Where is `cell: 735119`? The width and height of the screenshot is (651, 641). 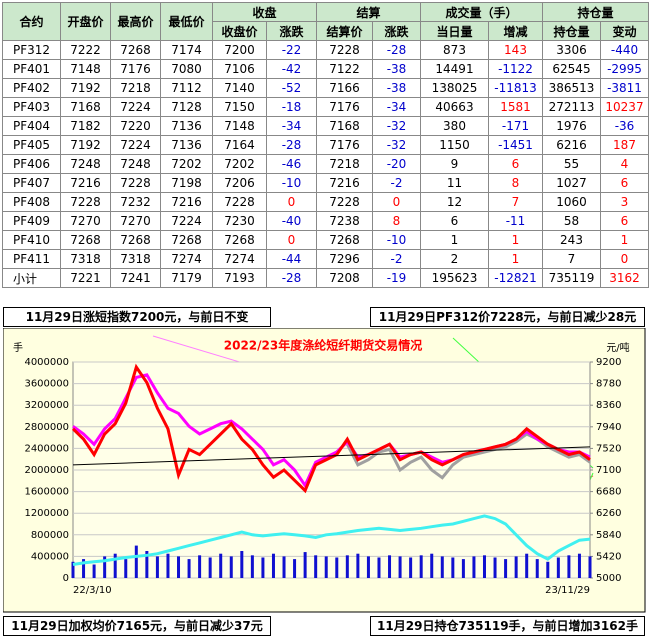
cell: 735119 is located at coordinates (571, 278).